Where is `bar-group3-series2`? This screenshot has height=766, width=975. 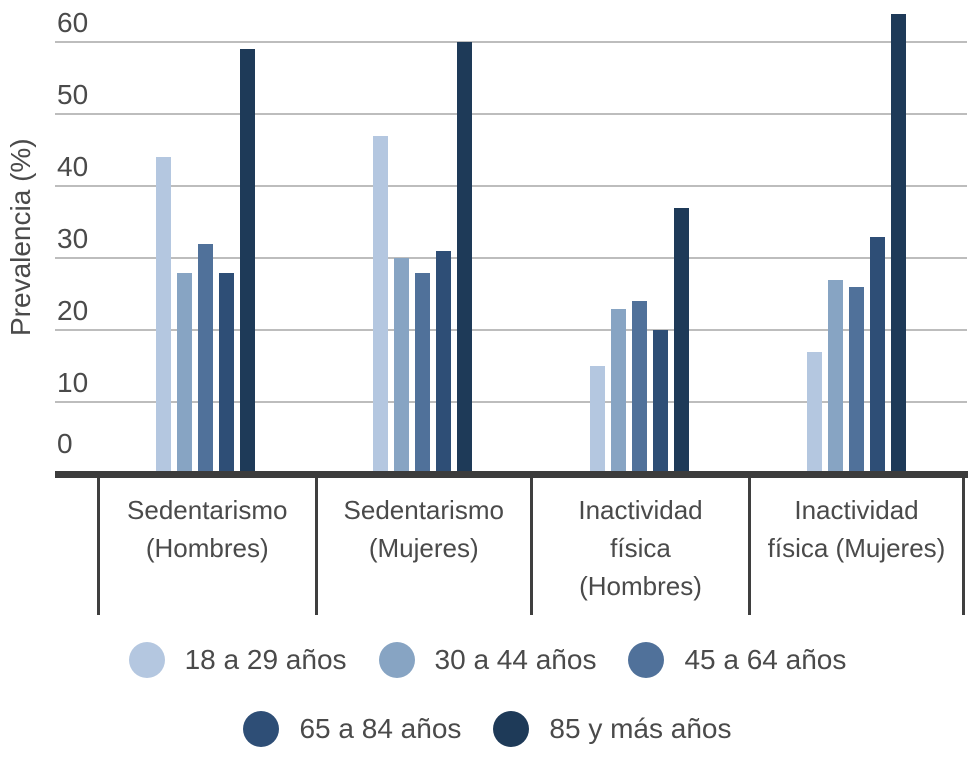 bar-group3-series2 is located at coordinates (618, 391).